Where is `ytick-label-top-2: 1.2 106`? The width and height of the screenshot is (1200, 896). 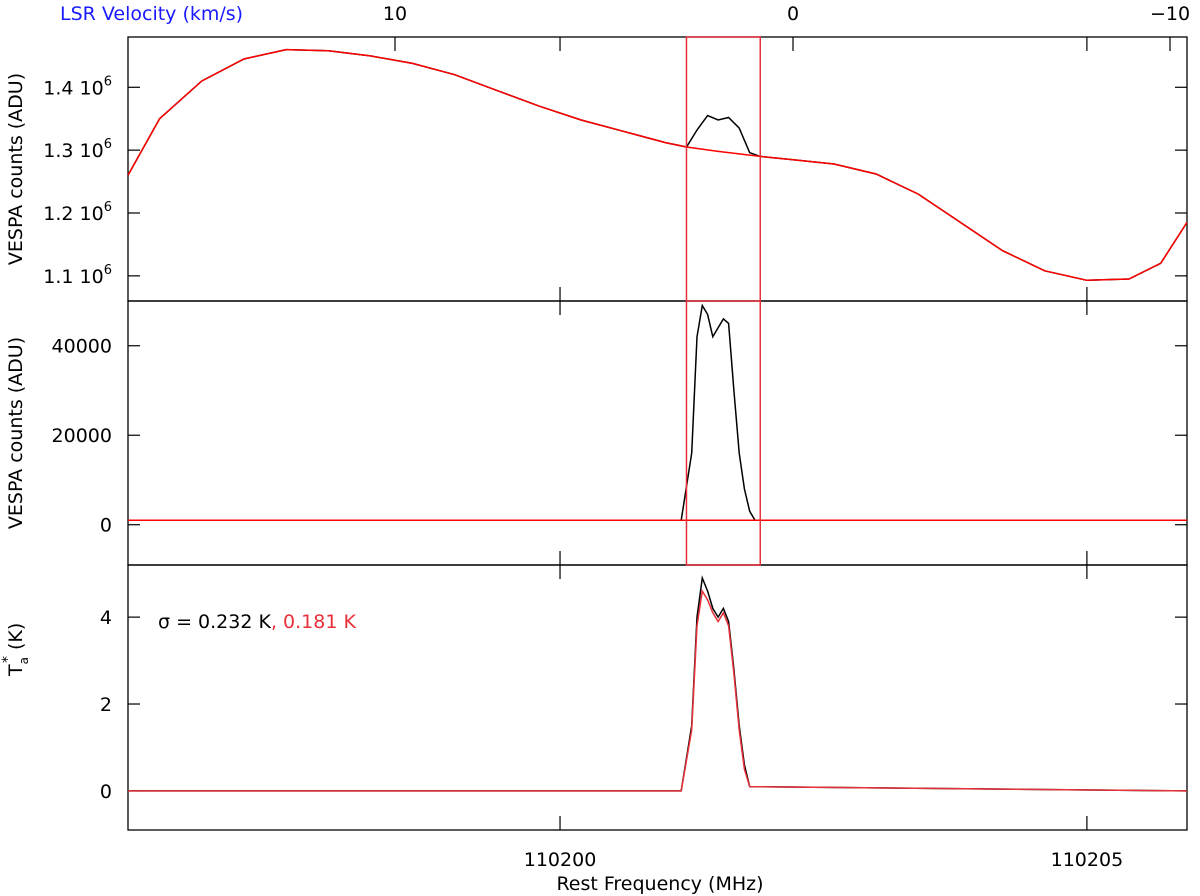
ytick-label-top-2: 1.2 106 is located at coordinates (77, 212).